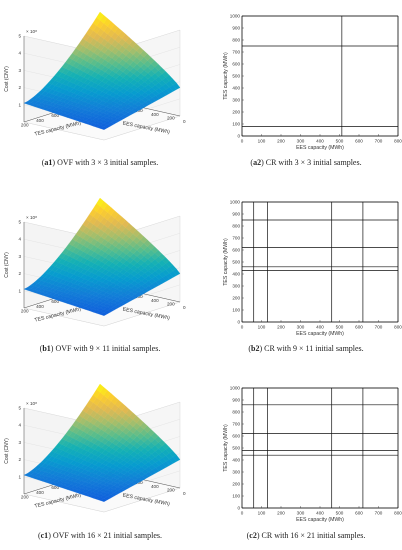  I want to click on caption-a2: (a2) CR with 3 × 3 initial samples., so click(306, 162).